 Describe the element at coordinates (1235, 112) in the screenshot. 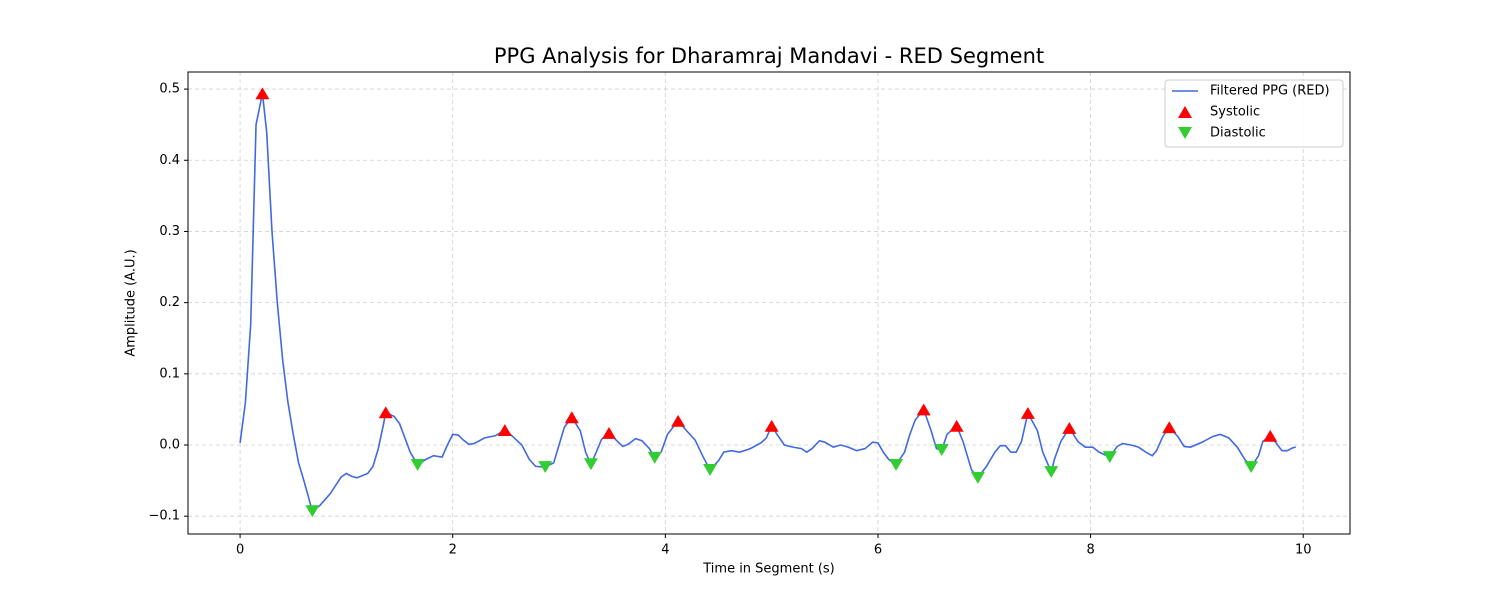

I see `legend-label: Systolic` at that location.